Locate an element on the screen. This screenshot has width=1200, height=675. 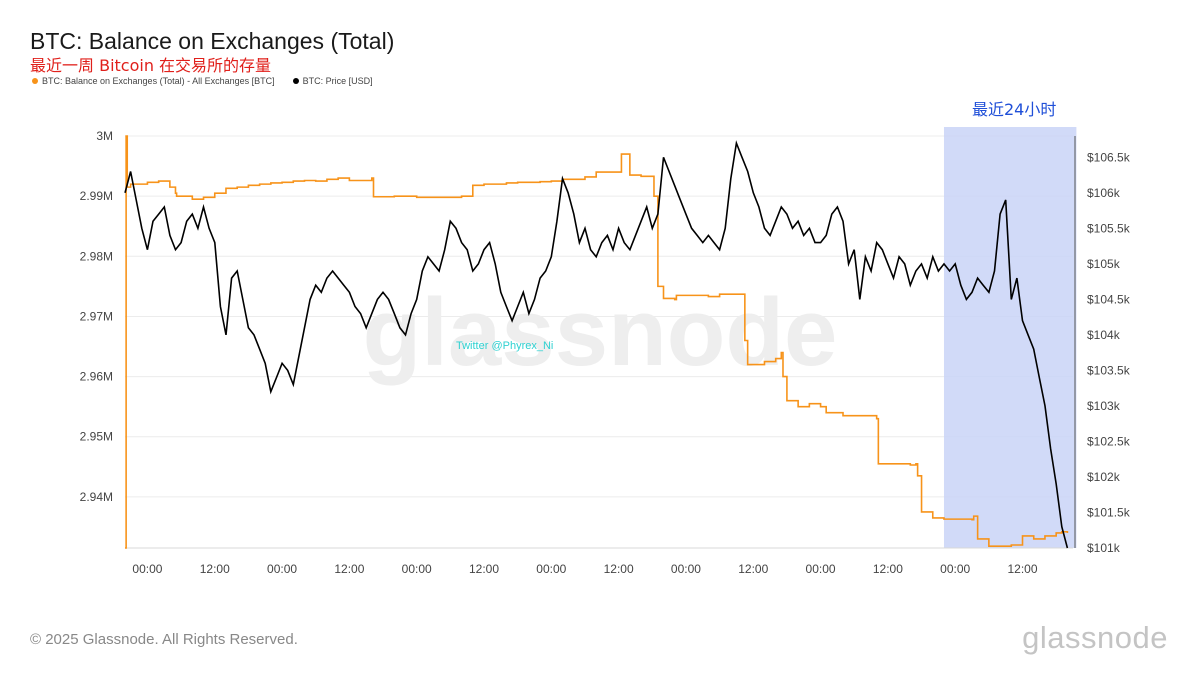
y-right-tick-label: $103k is located at coordinates (1104, 406).